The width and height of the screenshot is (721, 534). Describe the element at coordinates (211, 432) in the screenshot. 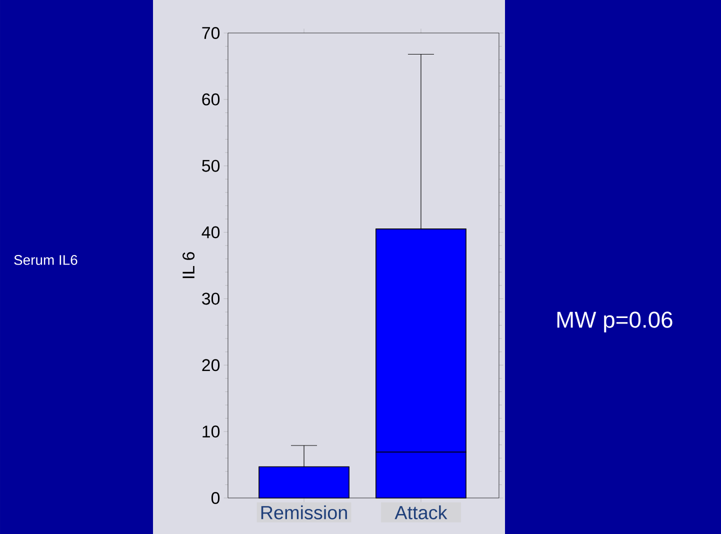

I see `y-tick-label: 10` at that location.